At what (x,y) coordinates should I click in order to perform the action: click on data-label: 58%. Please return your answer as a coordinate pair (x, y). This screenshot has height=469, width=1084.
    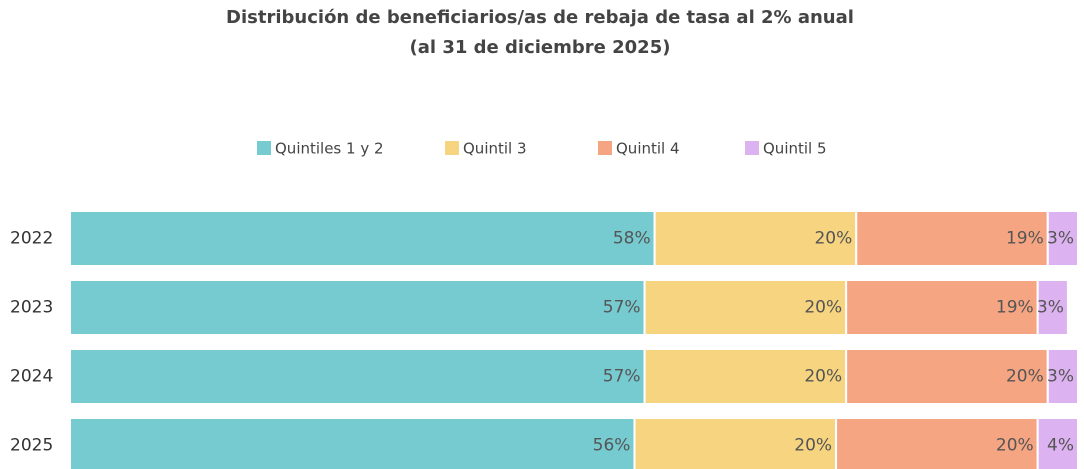
    Looking at the image, I should click on (632, 239).